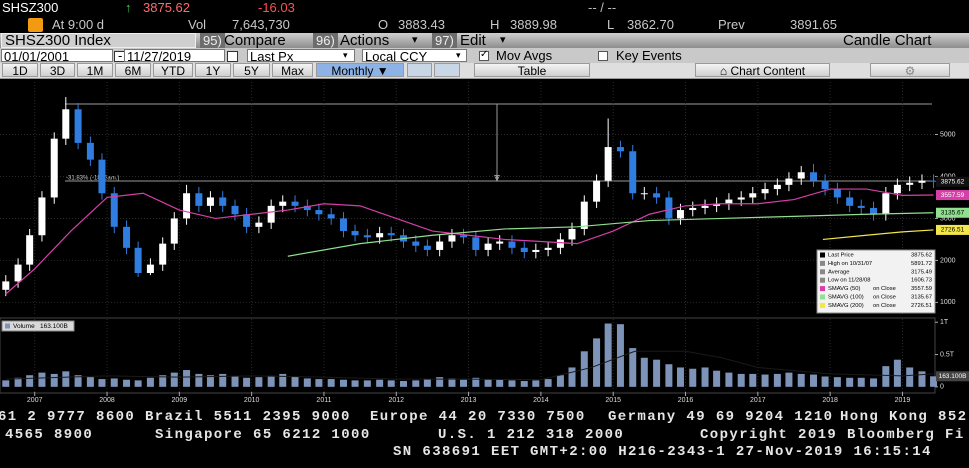 This screenshot has height=468, width=969. Describe the element at coordinates (846, 298) in the screenshot. I see `legend-label: SMAVG (100)` at that location.